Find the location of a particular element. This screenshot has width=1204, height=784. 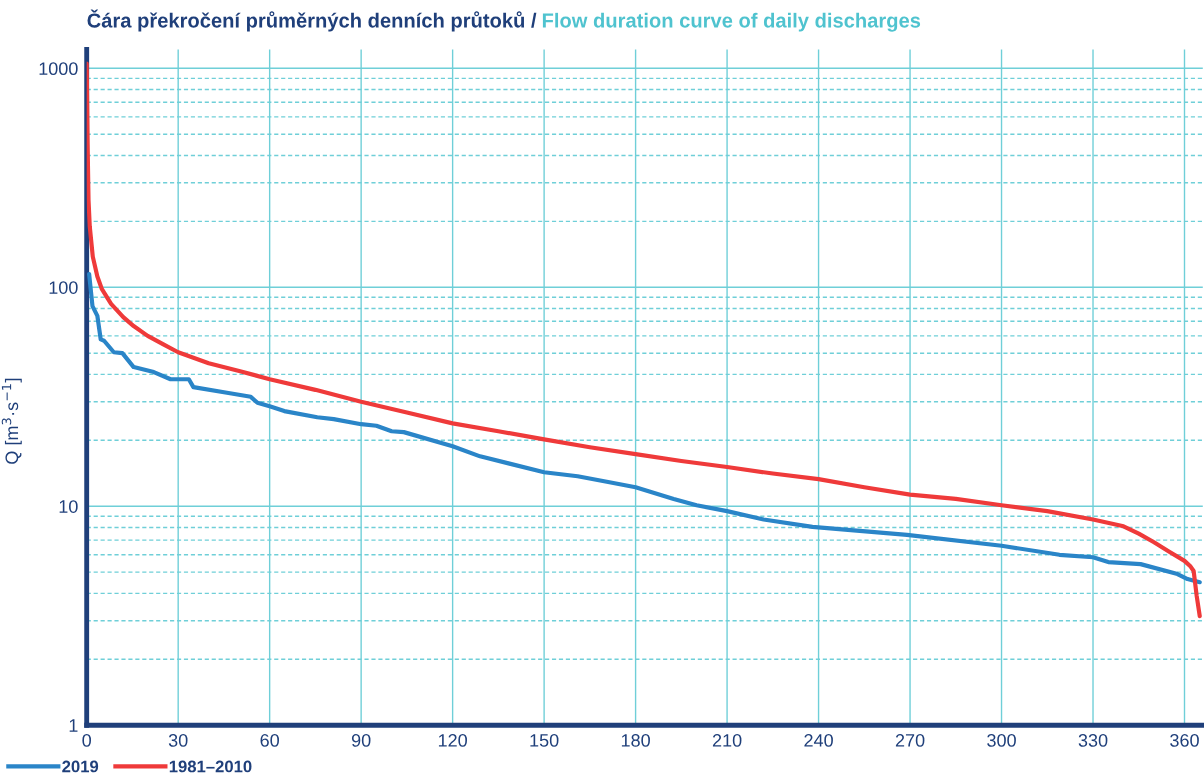

x-tick-label: 0 is located at coordinates (86, 740).